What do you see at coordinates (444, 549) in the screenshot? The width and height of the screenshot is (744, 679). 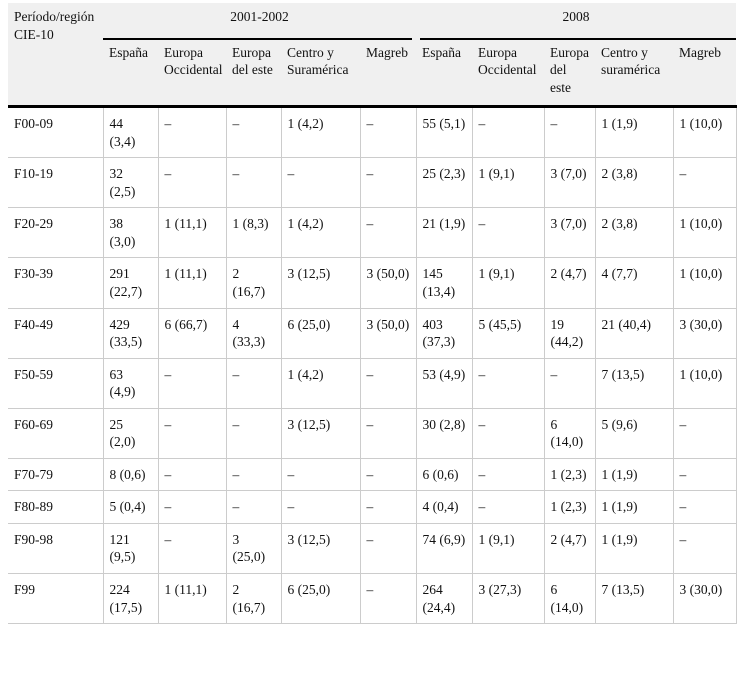 I see `data-cell: 74 (6,9)` at bounding box center [444, 549].